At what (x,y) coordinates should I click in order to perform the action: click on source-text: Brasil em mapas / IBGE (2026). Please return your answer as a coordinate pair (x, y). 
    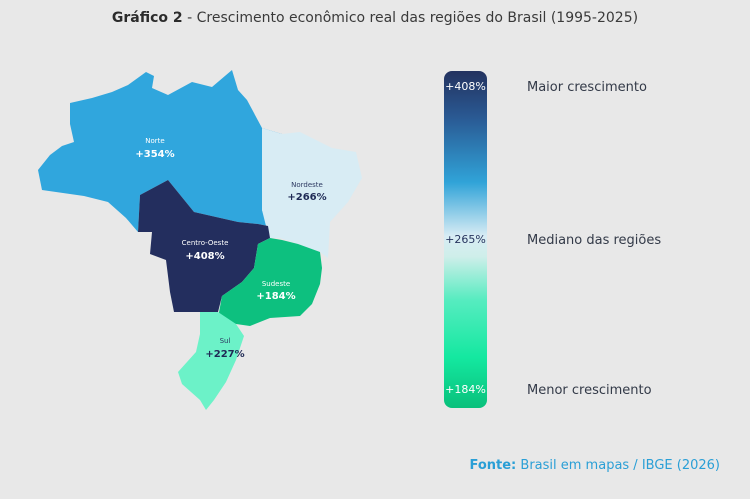
    Looking at the image, I should click on (620, 465).